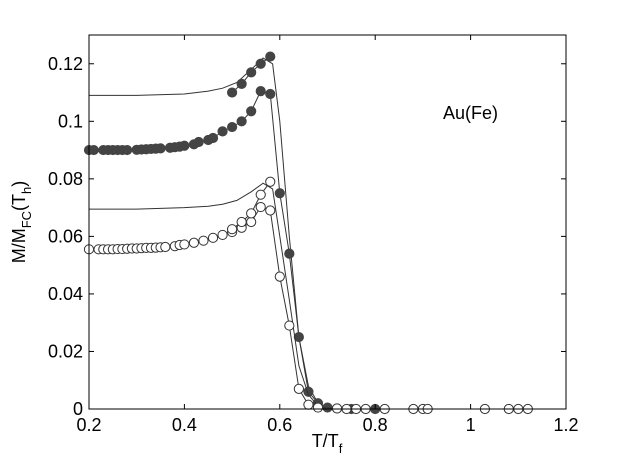 This screenshot has width=621, height=468. What do you see at coordinates (279, 425) in the screenshot?
I see `x-tick-label: 0.6` at bounding box center [279, 425].